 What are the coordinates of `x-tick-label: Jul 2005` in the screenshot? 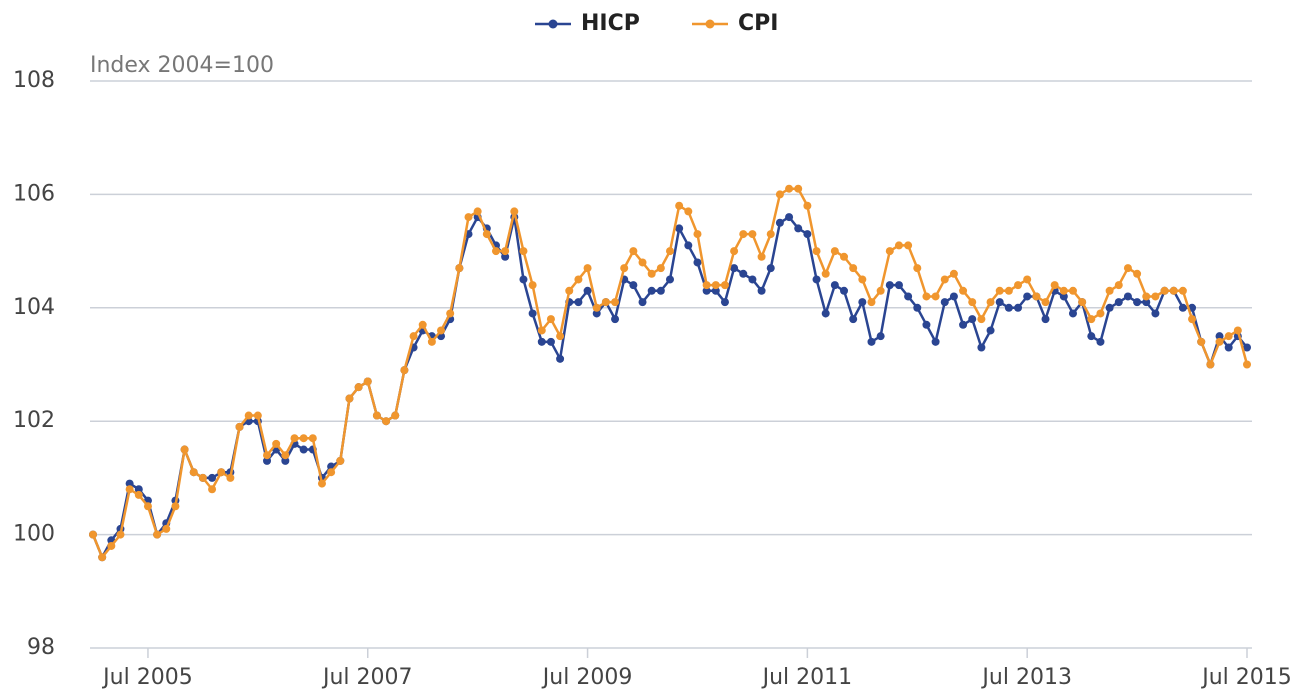 It's located at (147, 677).